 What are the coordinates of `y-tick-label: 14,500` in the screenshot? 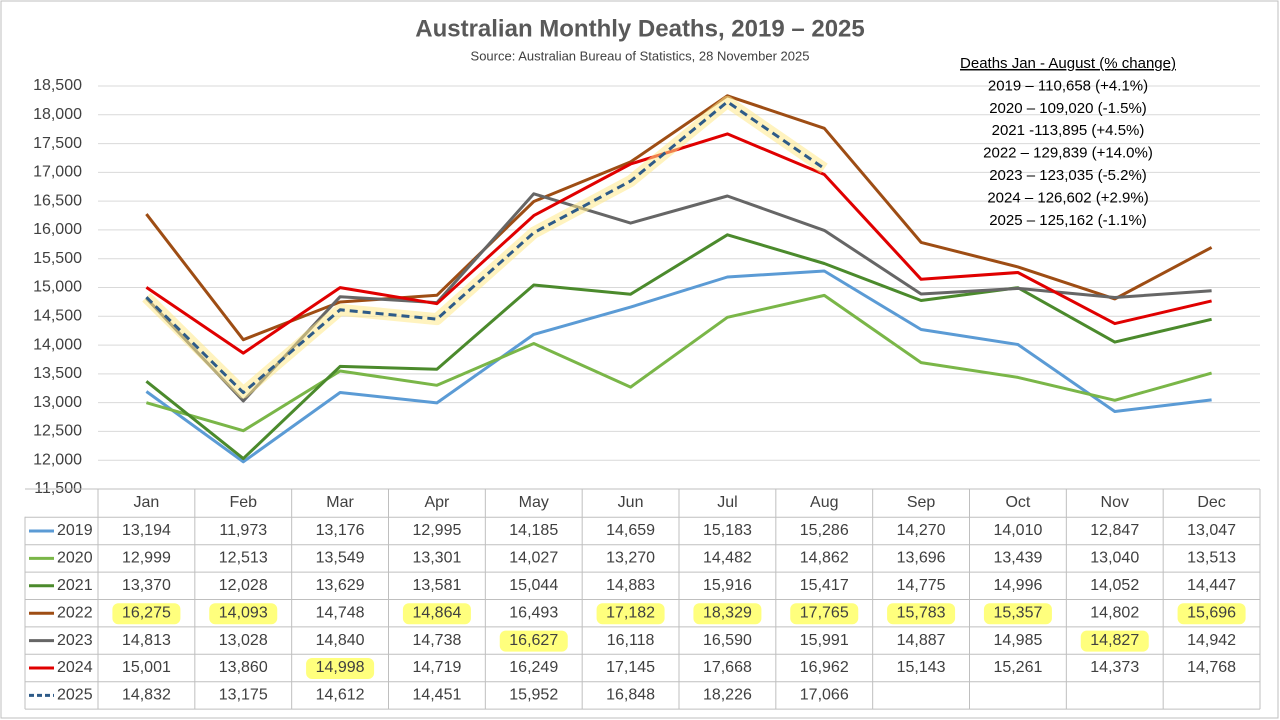 It's located at (57, 316).